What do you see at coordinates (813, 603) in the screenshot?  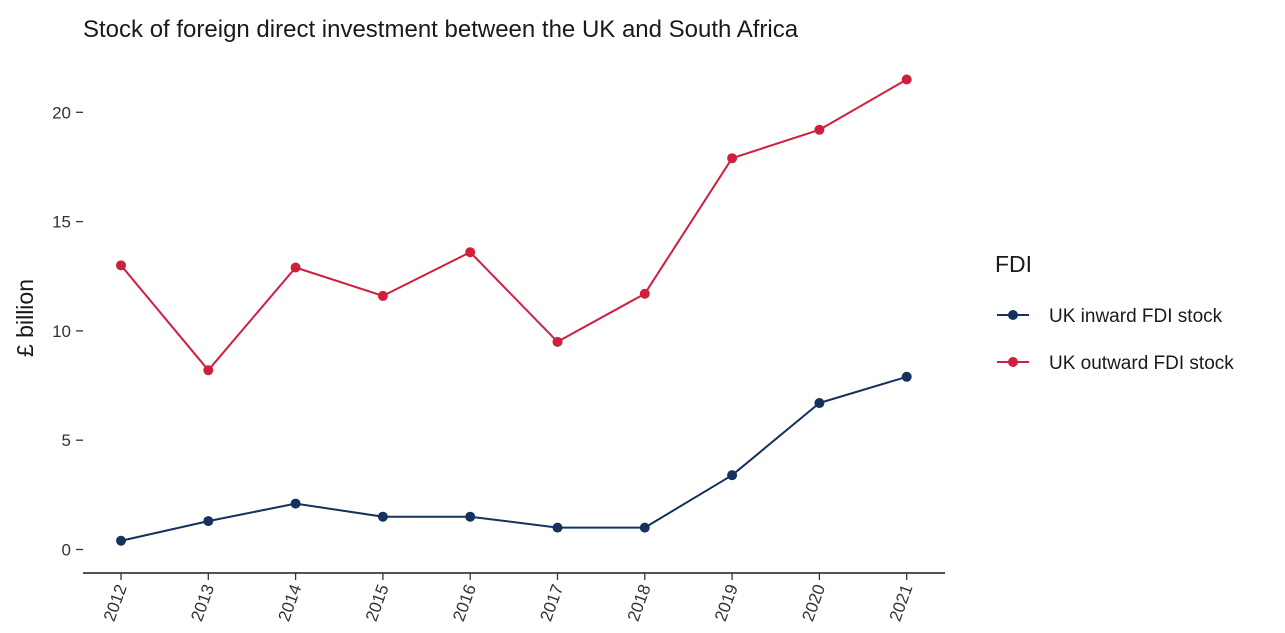 I see `x-tick-label: 2020` at bounding box center [813, 603].